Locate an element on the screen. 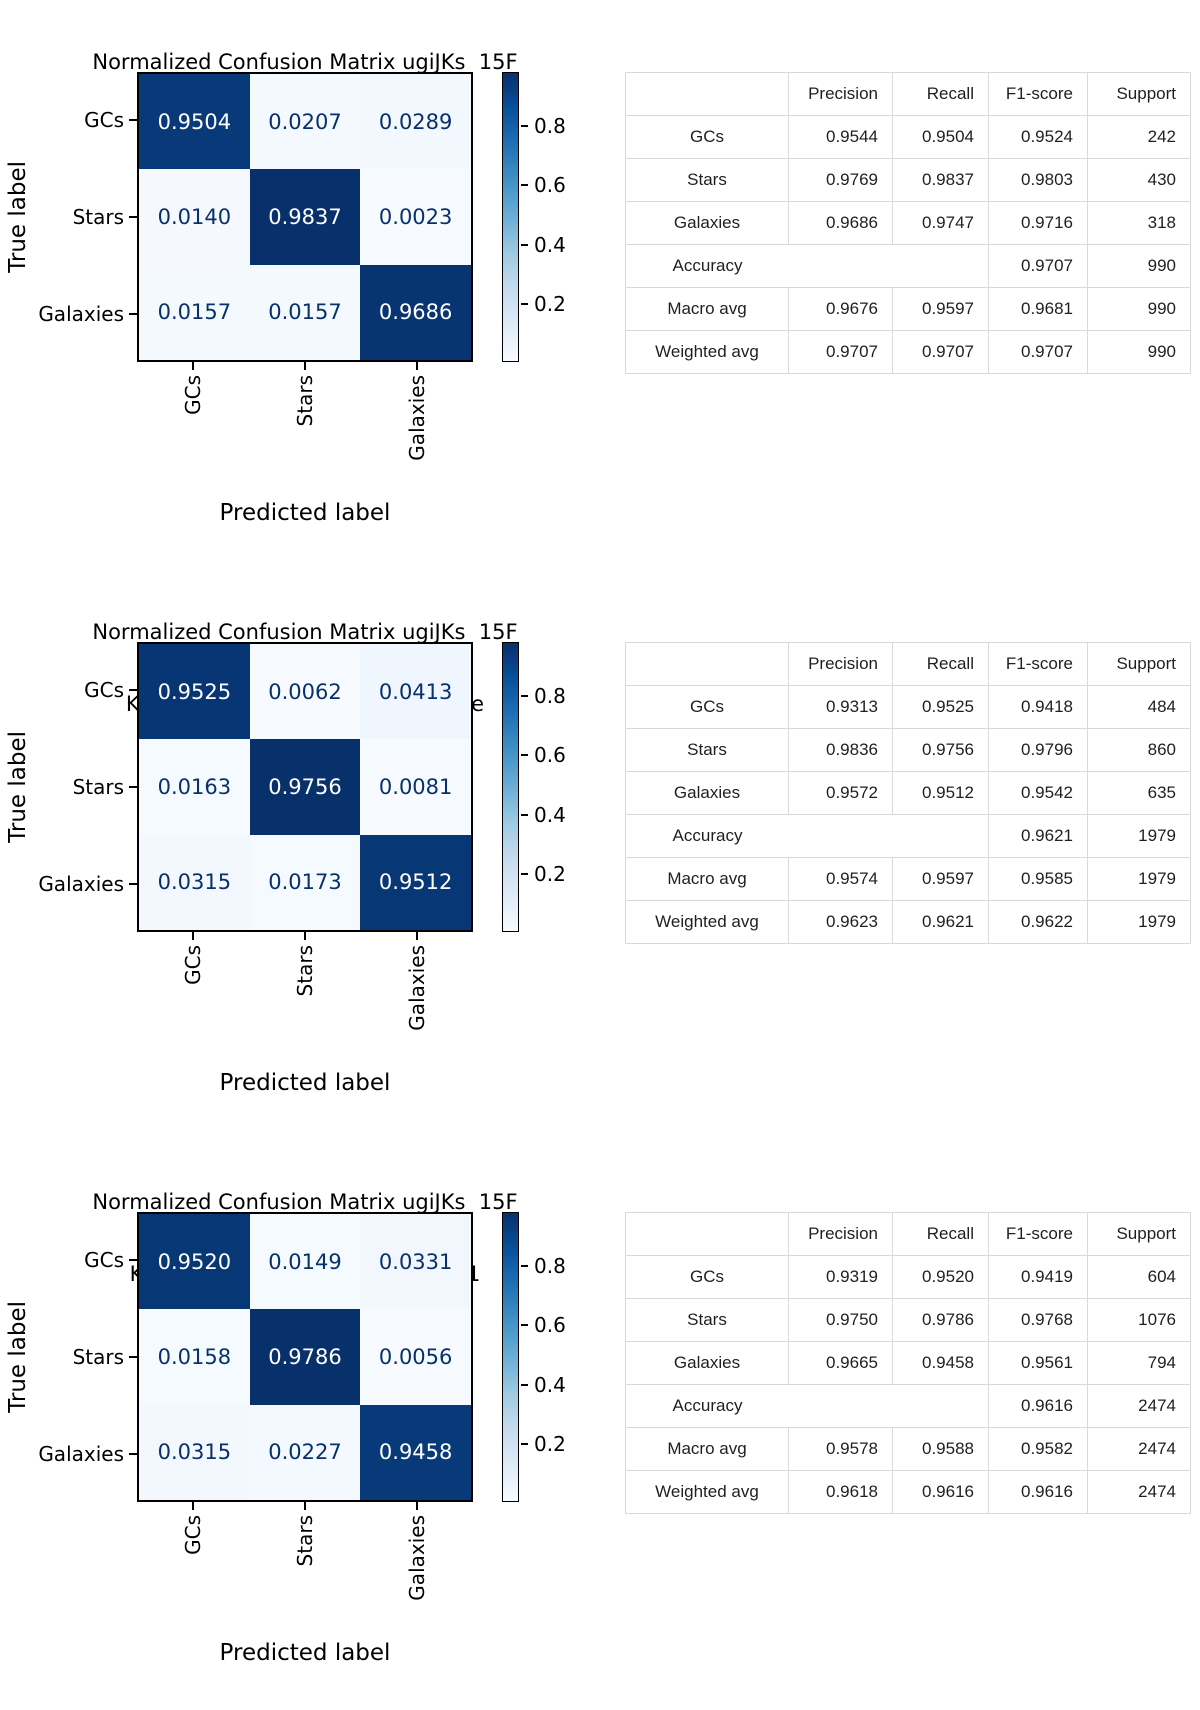 The width and height of the screenshot is (1200, 1710). support-value: 430 is located at coordinates (1139, 180).